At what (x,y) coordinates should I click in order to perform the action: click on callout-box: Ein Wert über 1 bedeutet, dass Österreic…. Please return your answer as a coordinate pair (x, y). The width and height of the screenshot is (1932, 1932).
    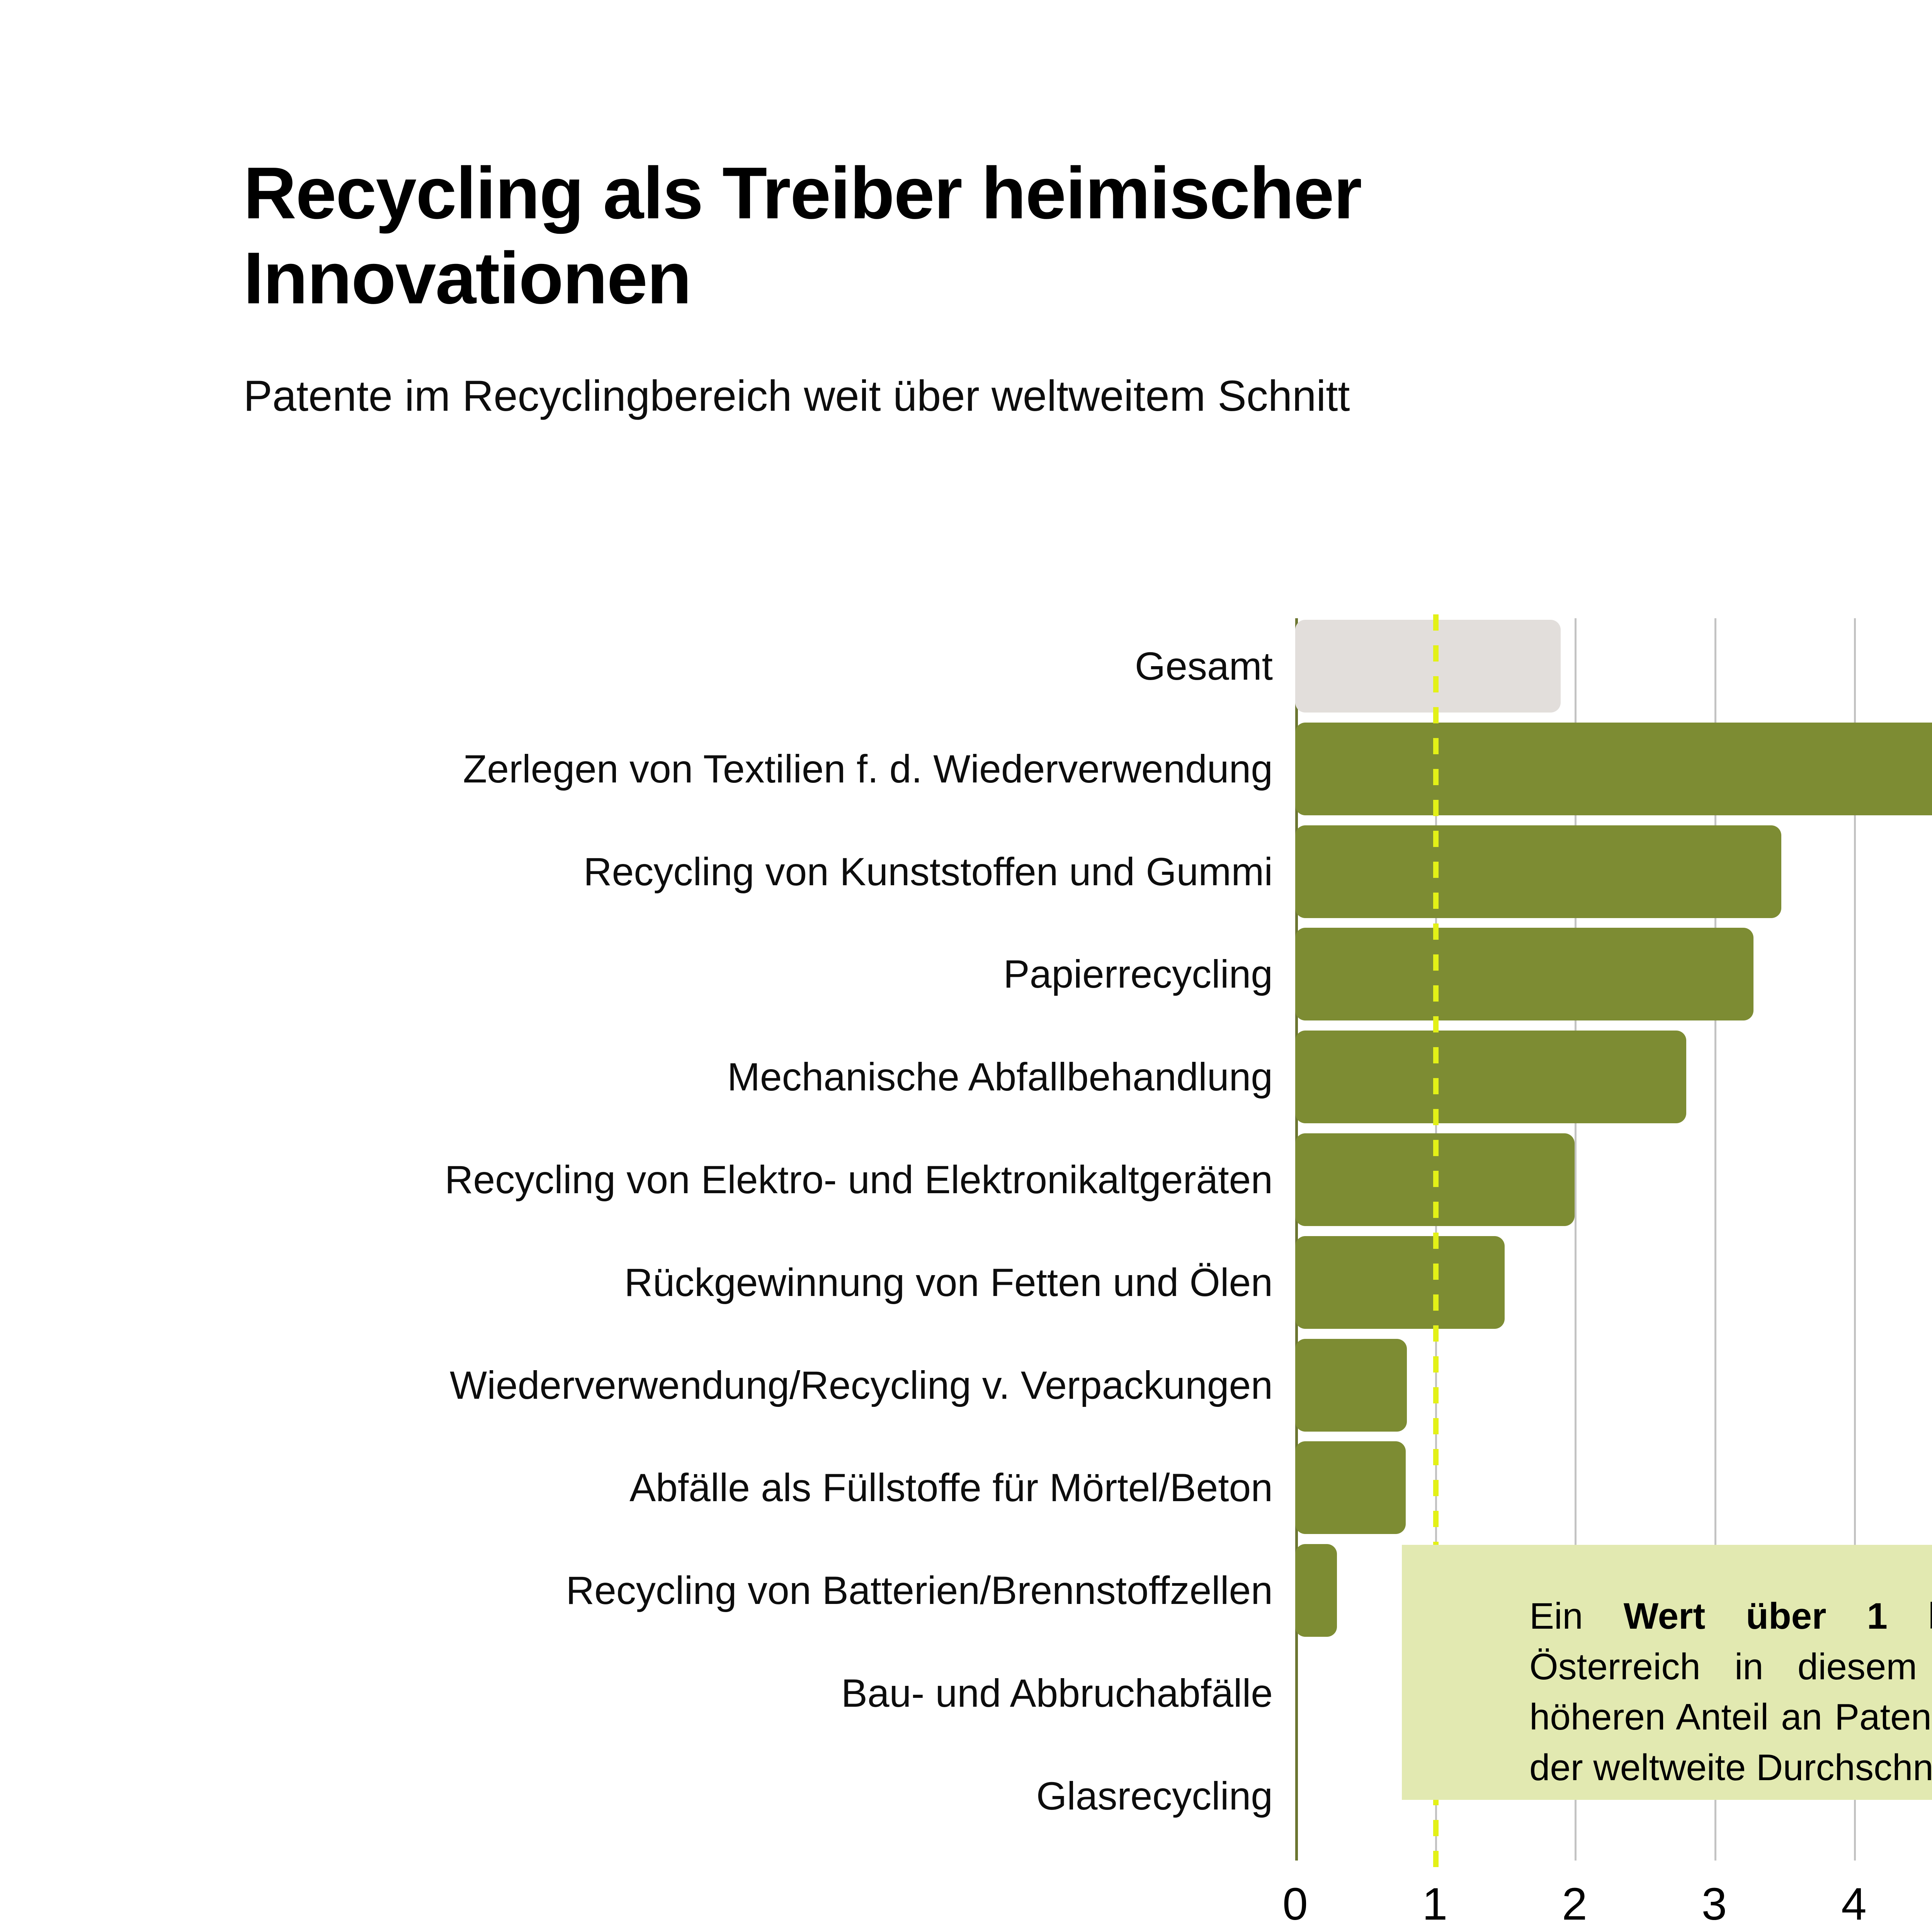
    Looking at the image, I should click on (1667, 1672).